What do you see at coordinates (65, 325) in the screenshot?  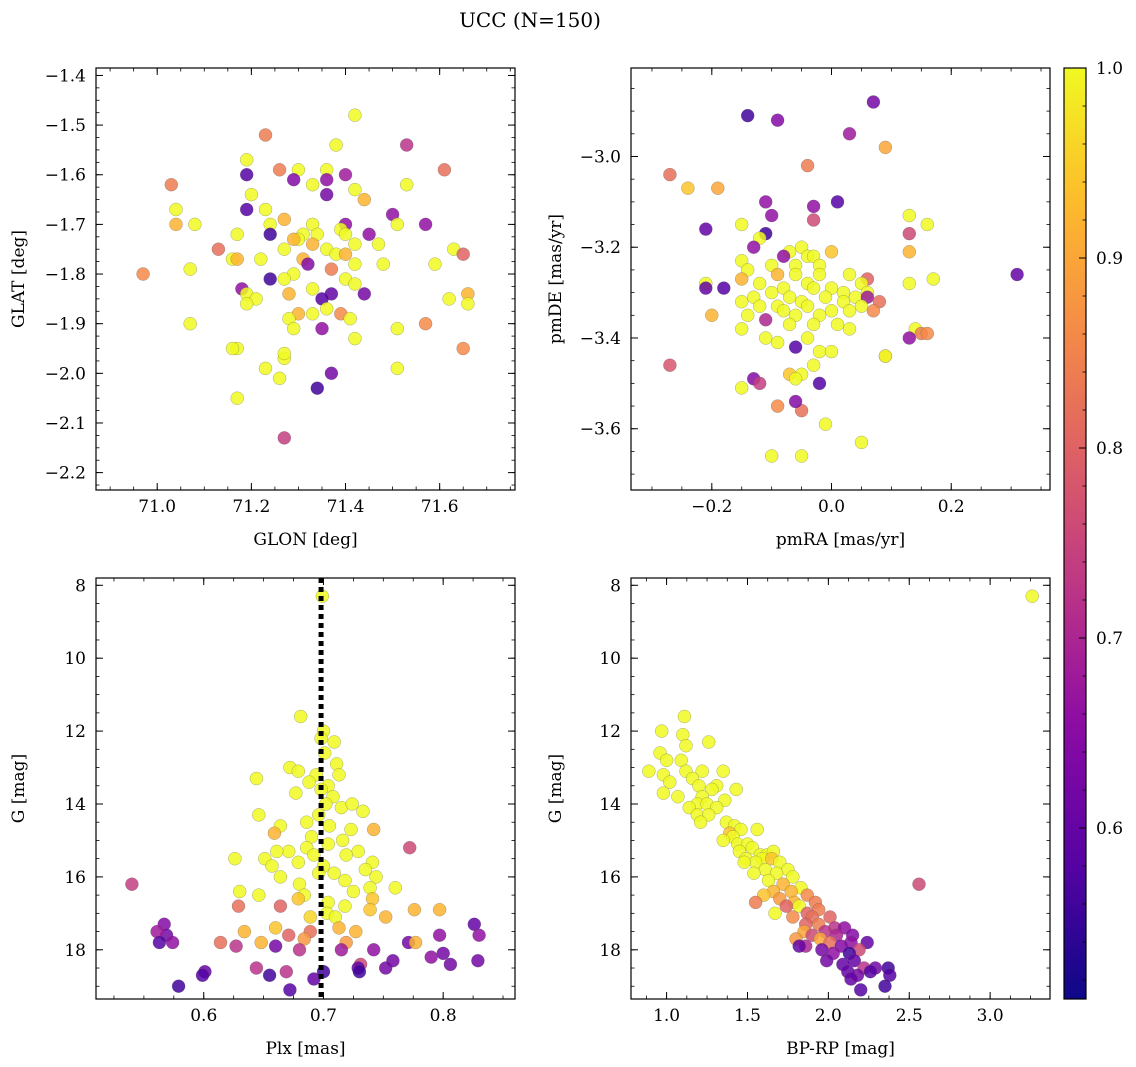 I see `y-tick-label: −1.9` at bounding box center [65, 325].